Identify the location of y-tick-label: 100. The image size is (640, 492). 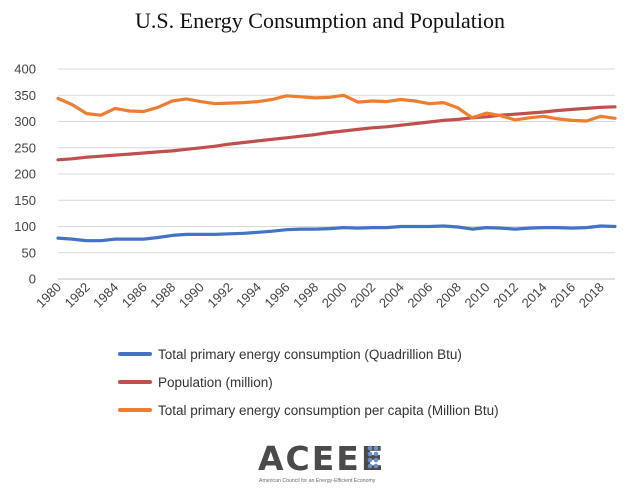
(25, 226).